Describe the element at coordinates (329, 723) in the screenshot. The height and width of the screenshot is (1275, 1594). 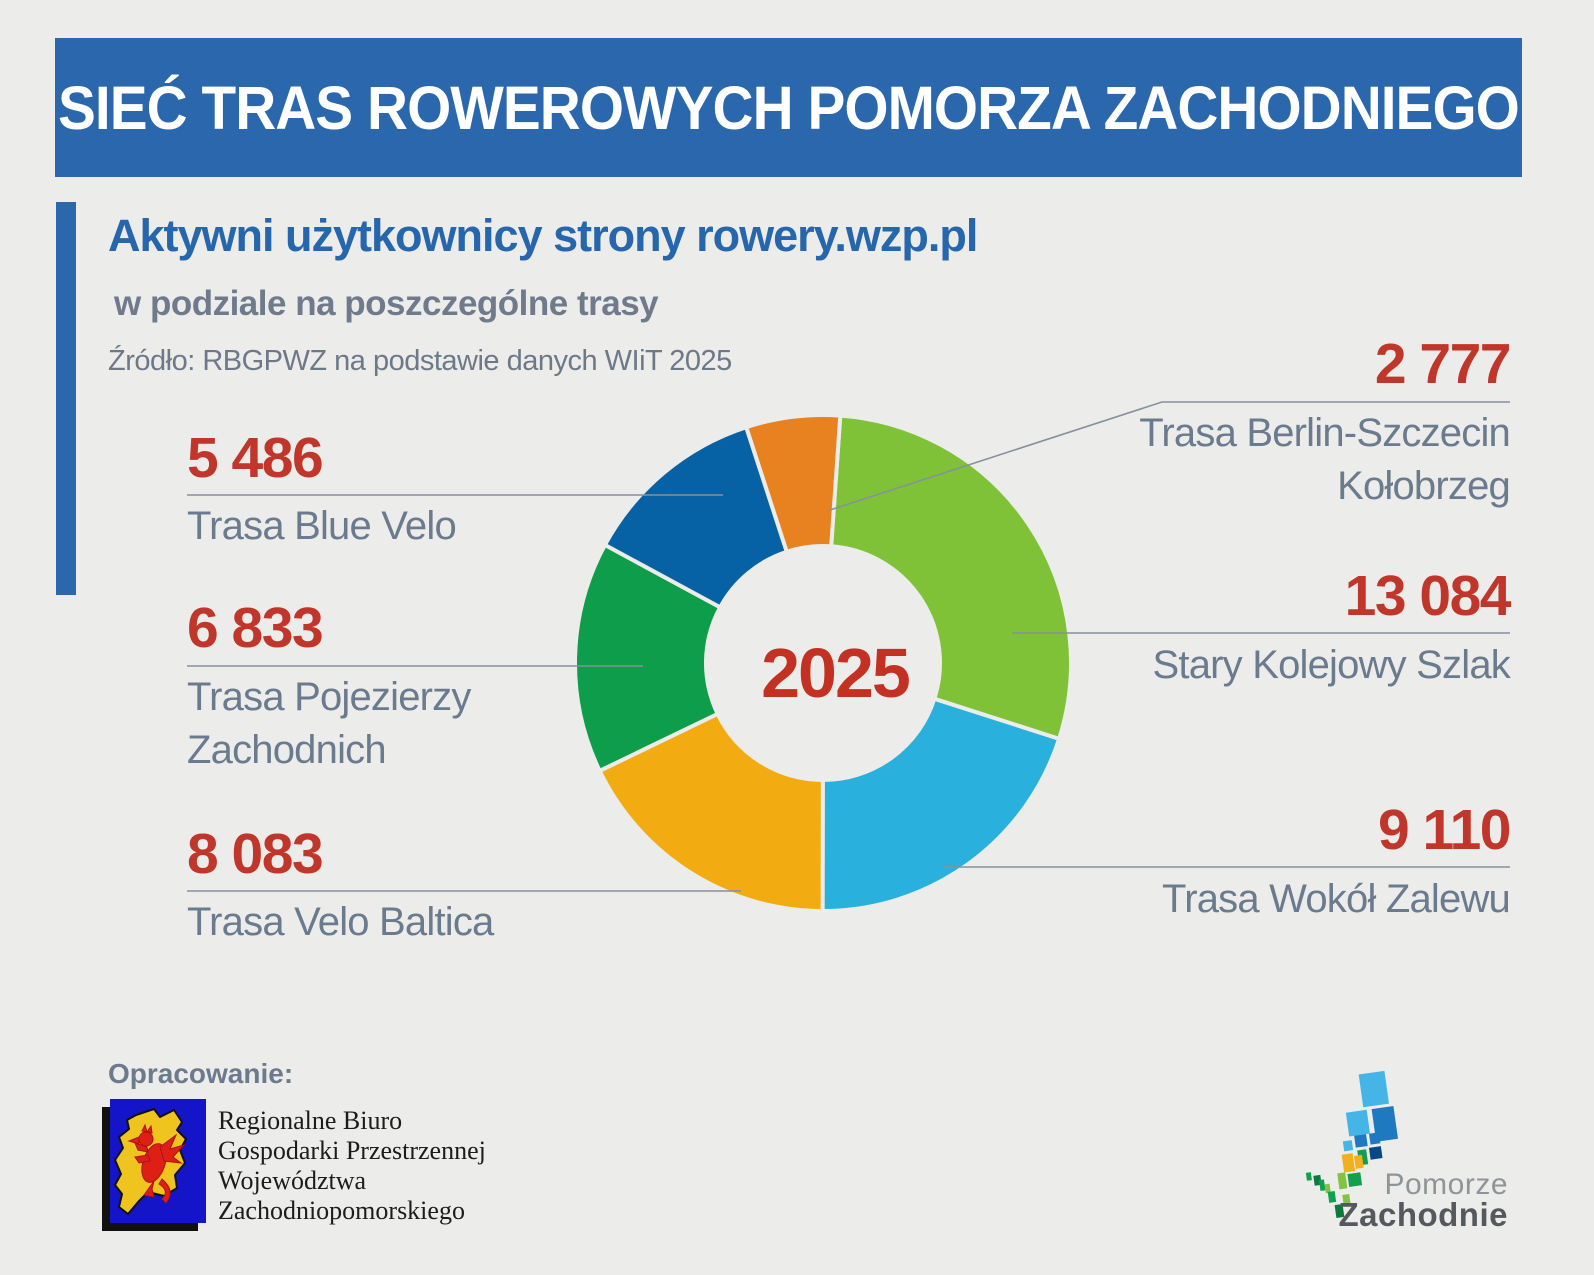
I see `callout-label-pojezierzy: Trasa Pojezierzy Zachodnich` at that location.